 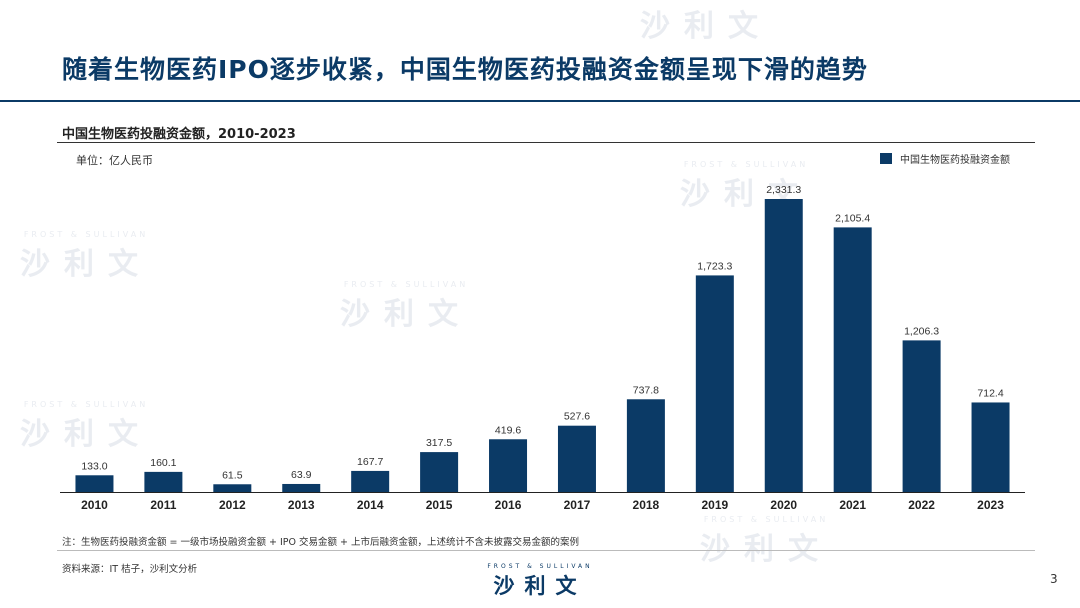 I want to click on unit-label: 单位：亿人民币, so click(x=114, y=160).